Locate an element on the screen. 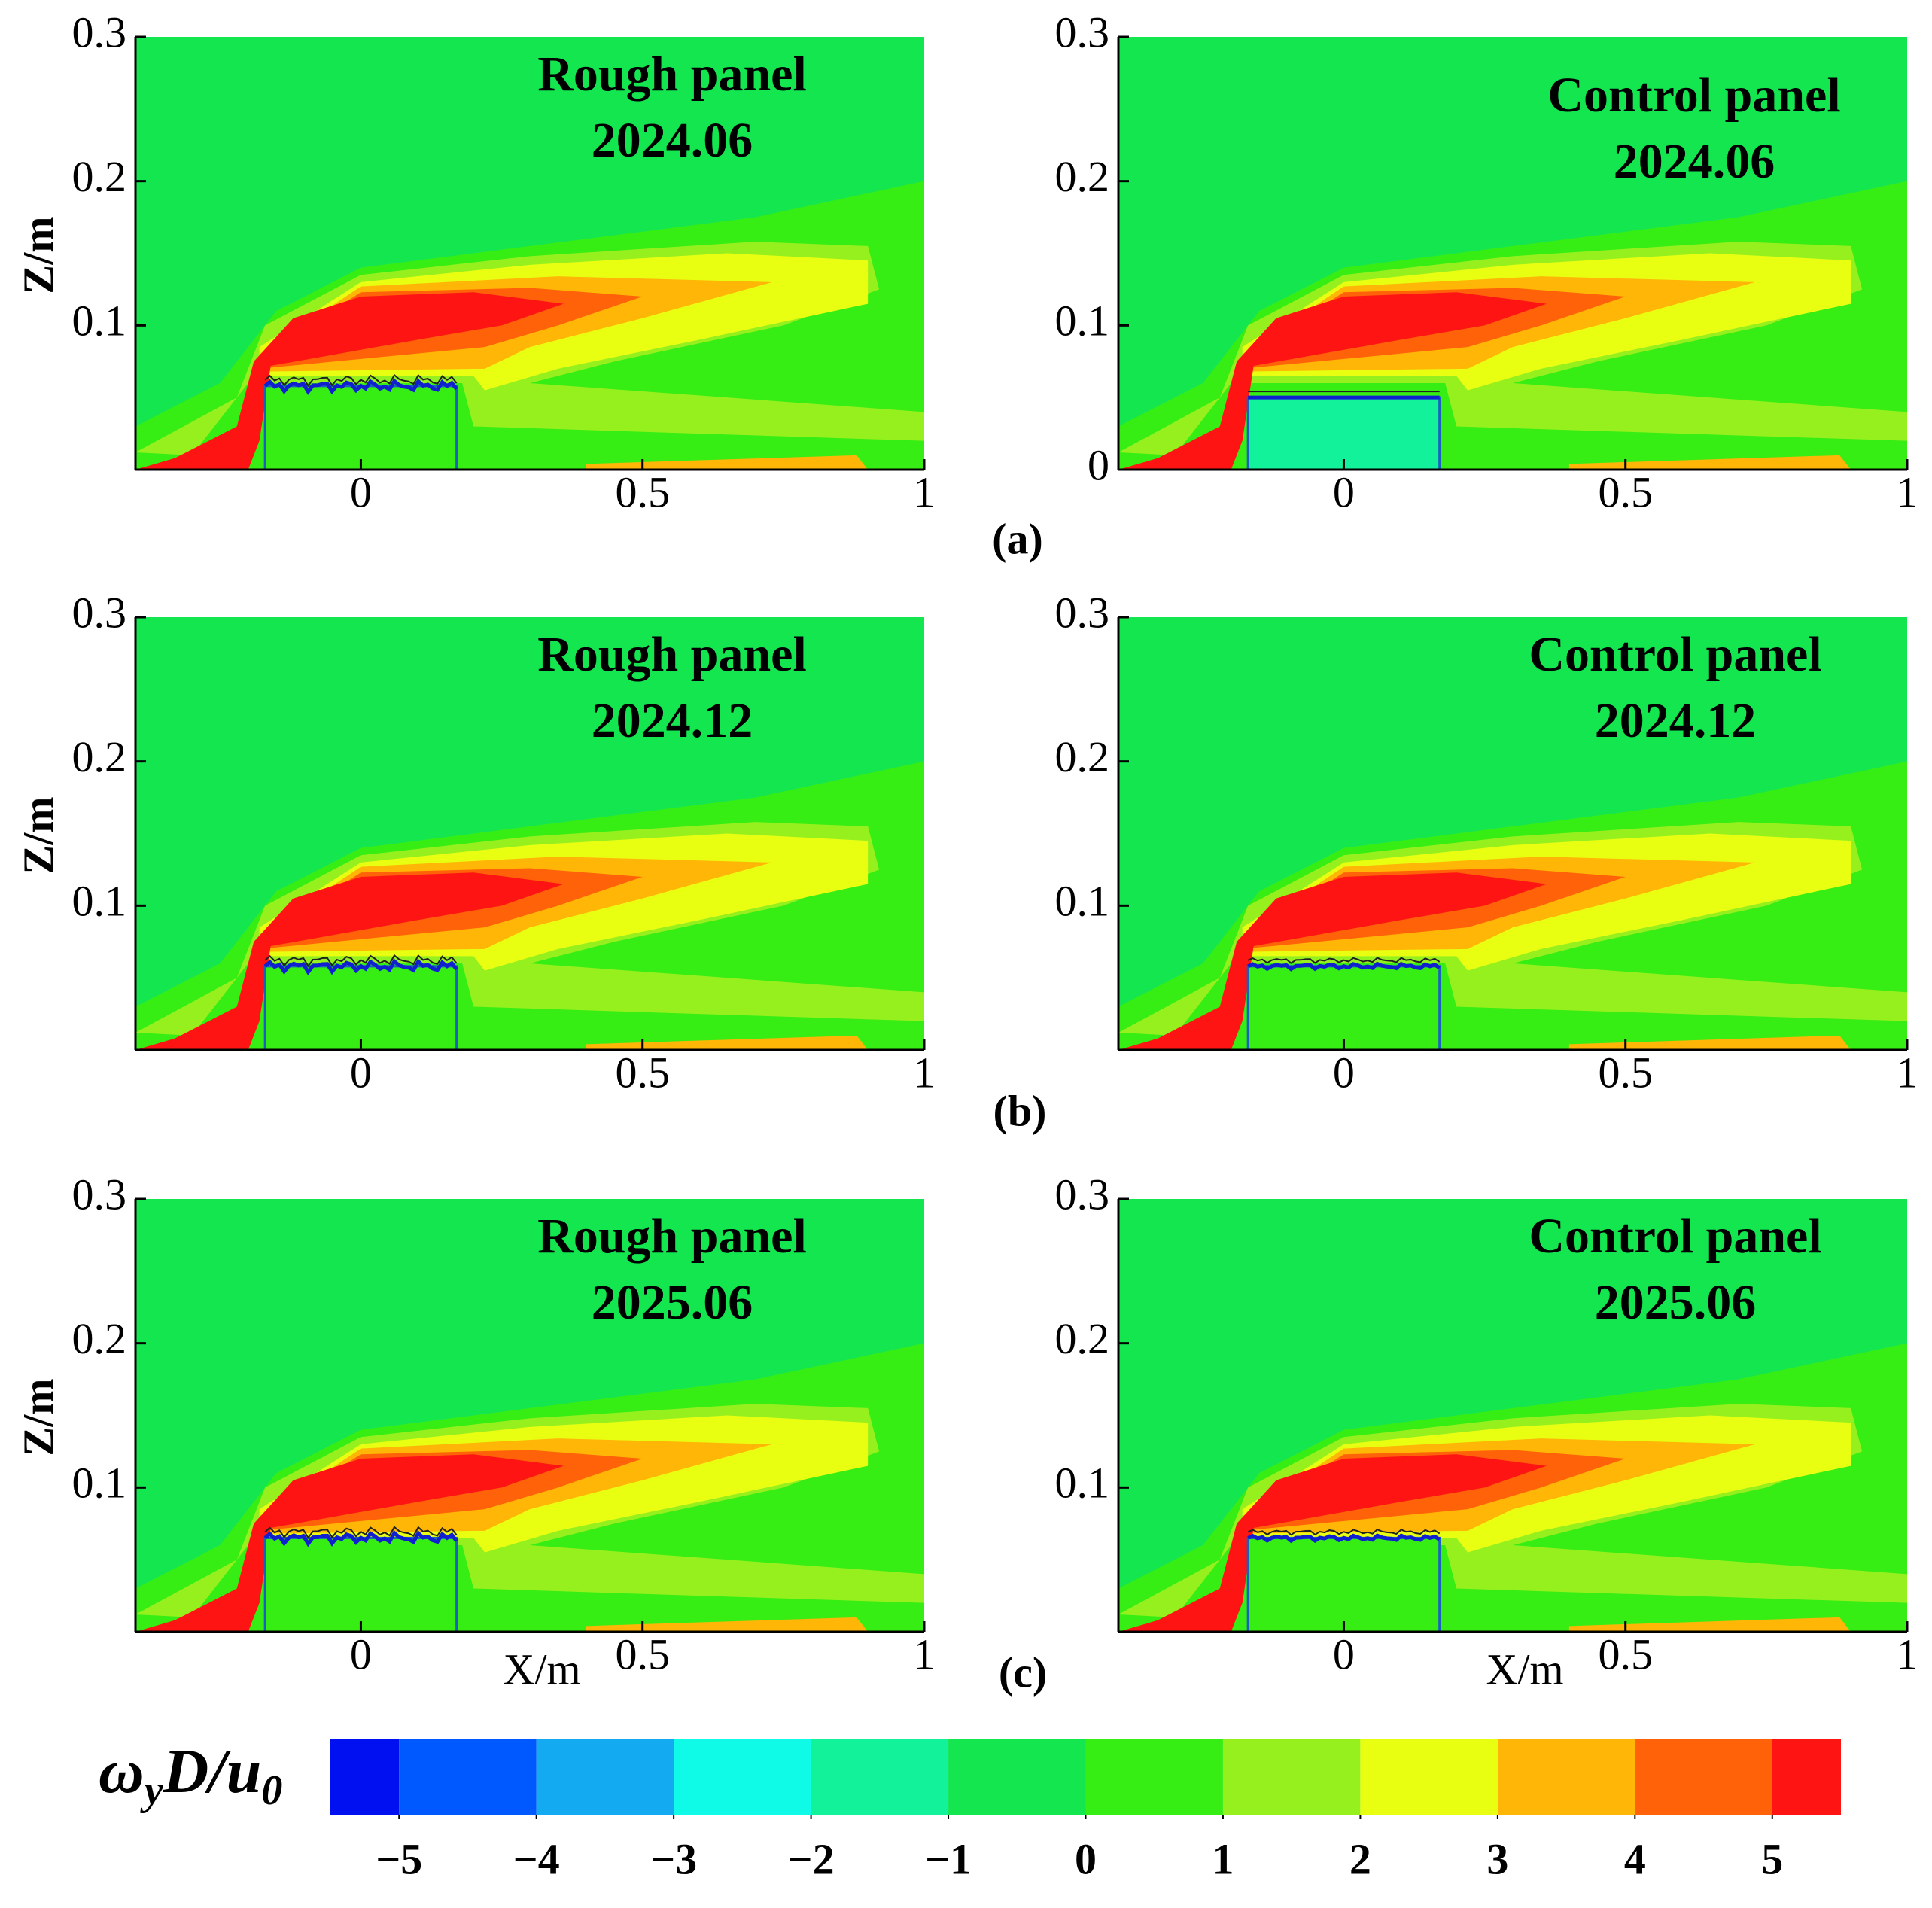  colorbar-tick-label: −3 is located at coordinates (673, 1858).